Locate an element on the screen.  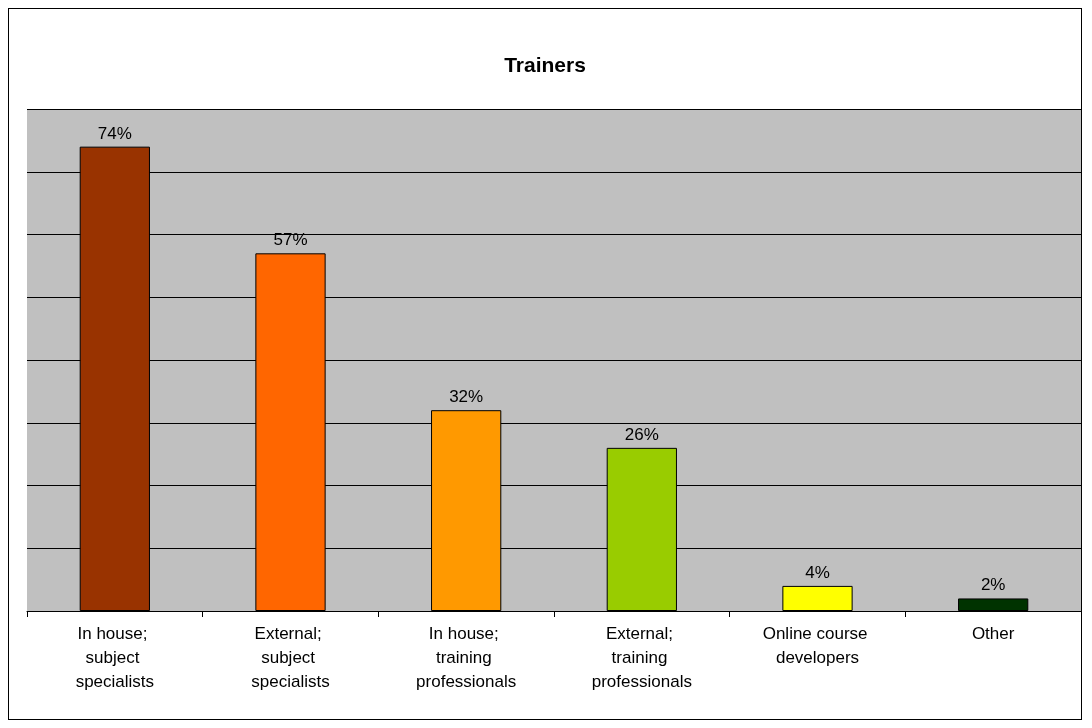
data-label: 74% is located at coordinates (114, 133).